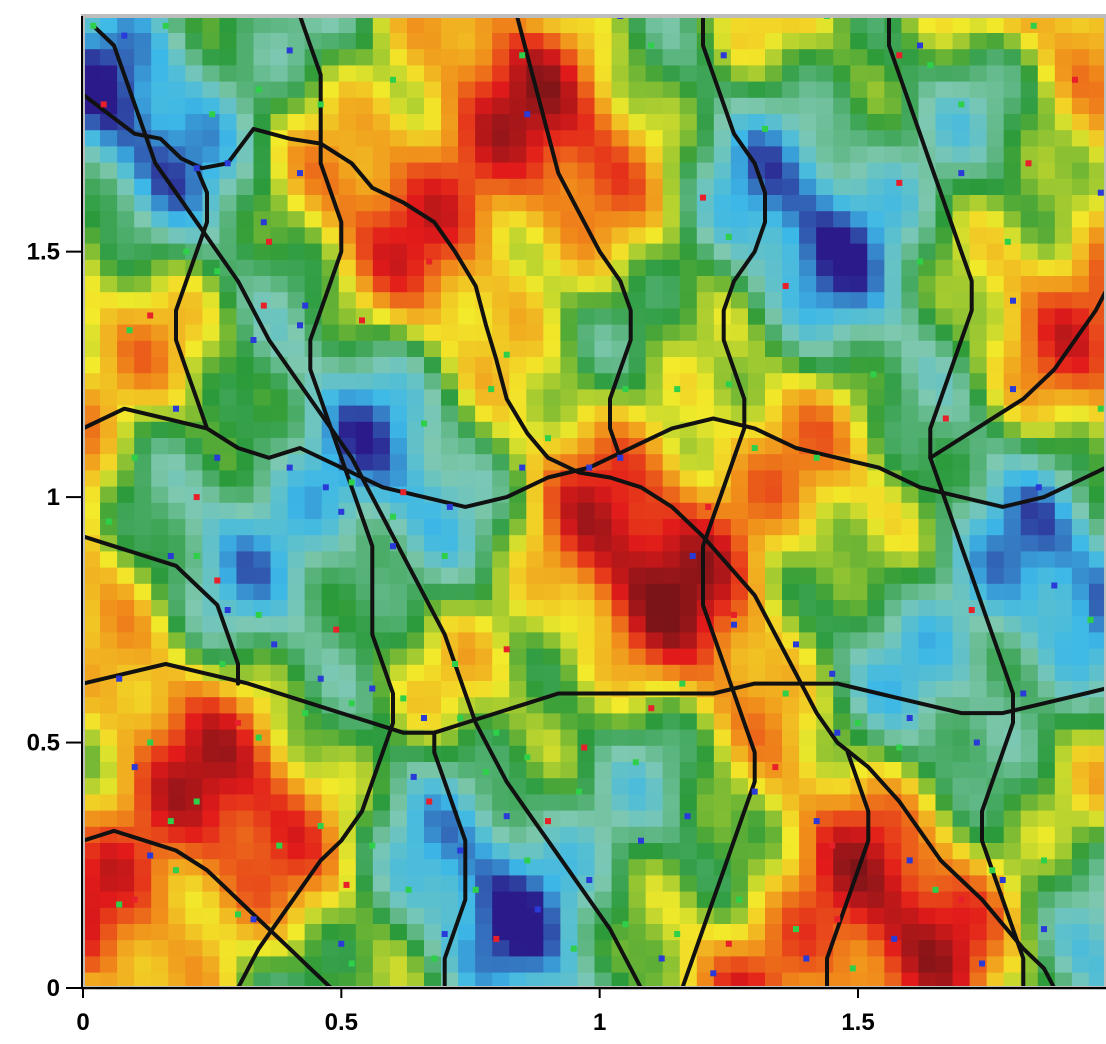 Image resolution: width=1106 pixels, height=1044 pixels. I want to click on region-center-point, so click(734, 614).